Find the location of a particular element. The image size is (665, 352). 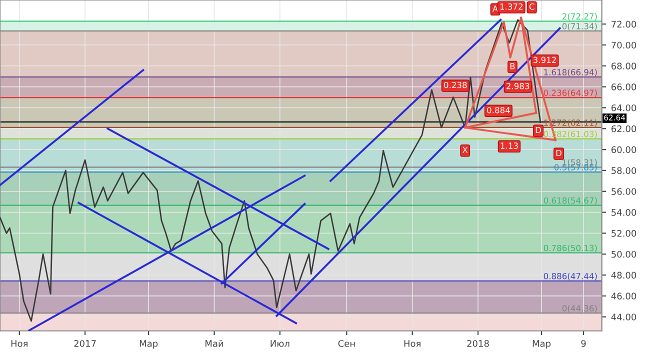

y-tick-label: 72.00 is located at coordinates (624, 24).